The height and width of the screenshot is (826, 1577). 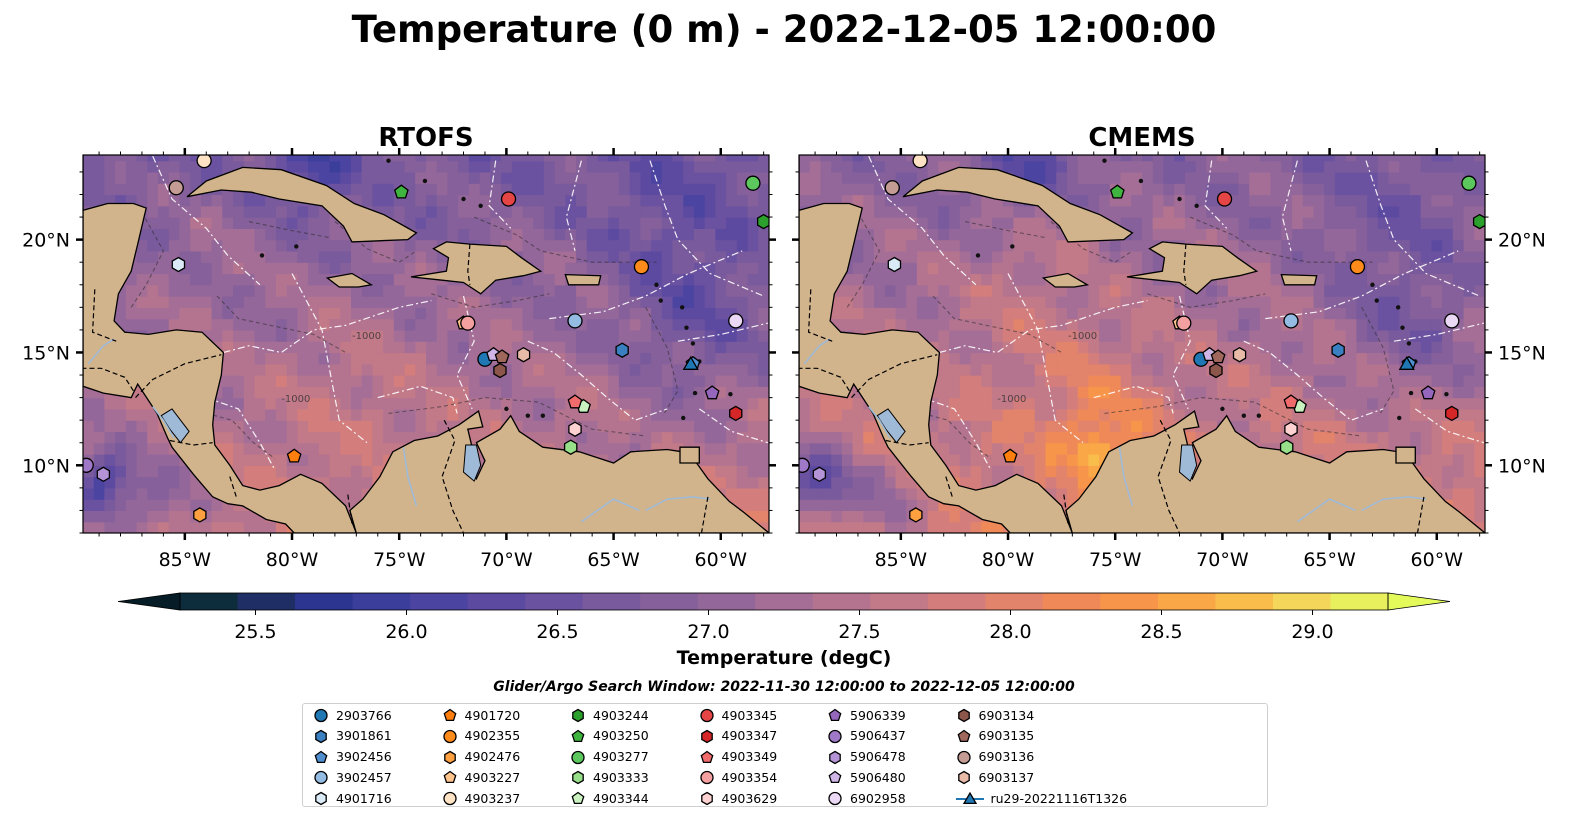 I want to click on legend-label: 4903227, so click(x=492, y=777).